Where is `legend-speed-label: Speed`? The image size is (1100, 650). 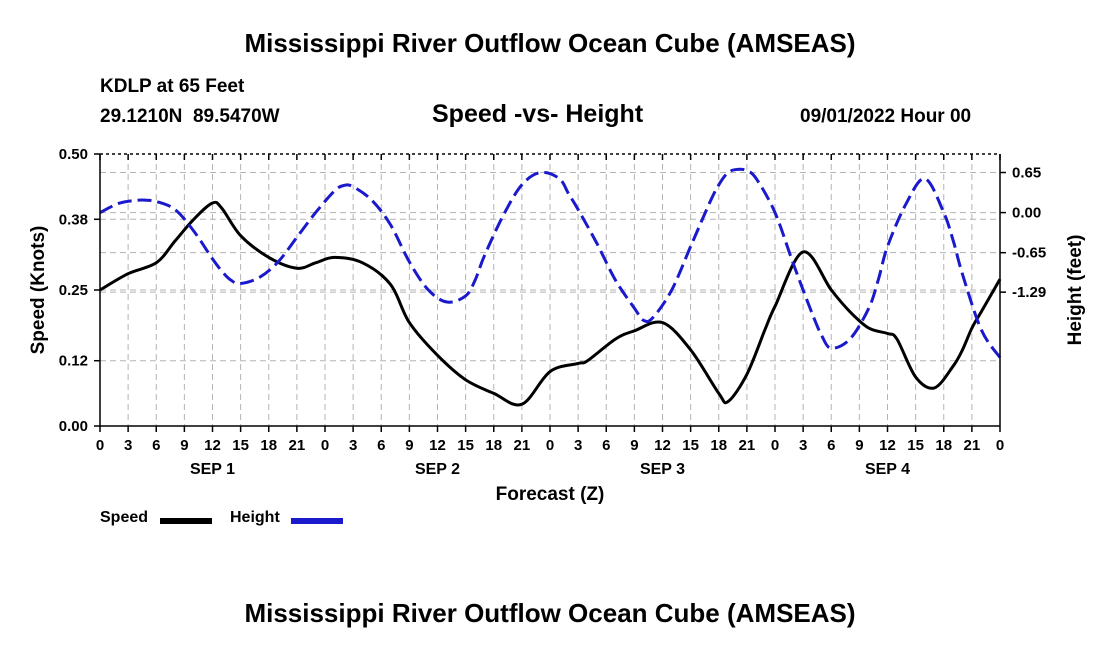
legend-speed-label: Speed is located at coordinates (124, 517).